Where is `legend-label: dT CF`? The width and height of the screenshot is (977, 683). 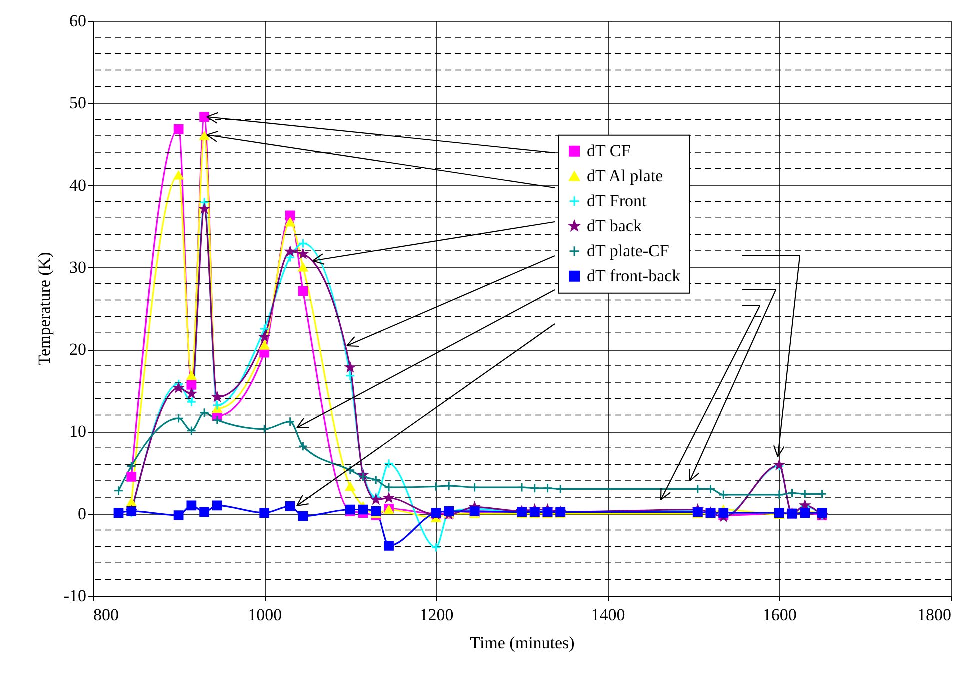 legend-label: dT CF is located at coordinates (609, 150).